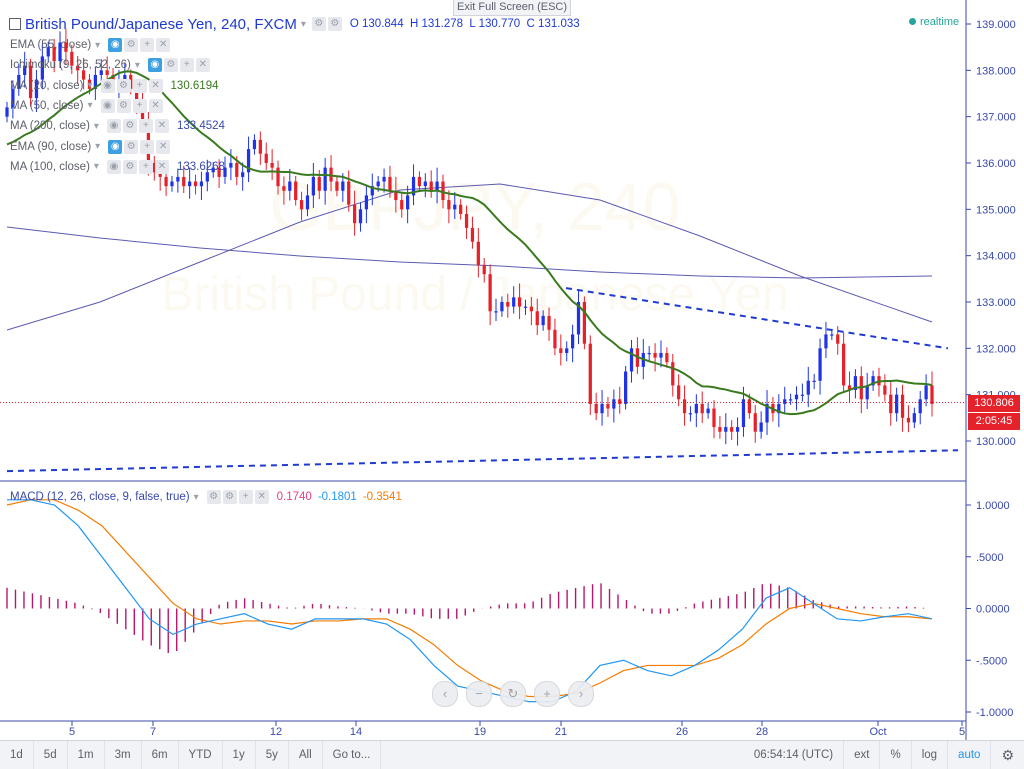 The image size is (1024, 769). Describe the element at coordinates (445, 694) in the screenshot. I see `arrow-left-icon: ‹` at that location.